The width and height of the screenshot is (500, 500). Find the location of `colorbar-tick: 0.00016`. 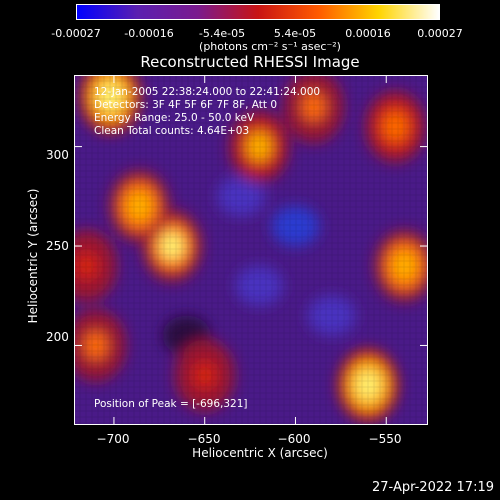

colorbar-tick: 0.00016 is located at coordinates (368, 33).